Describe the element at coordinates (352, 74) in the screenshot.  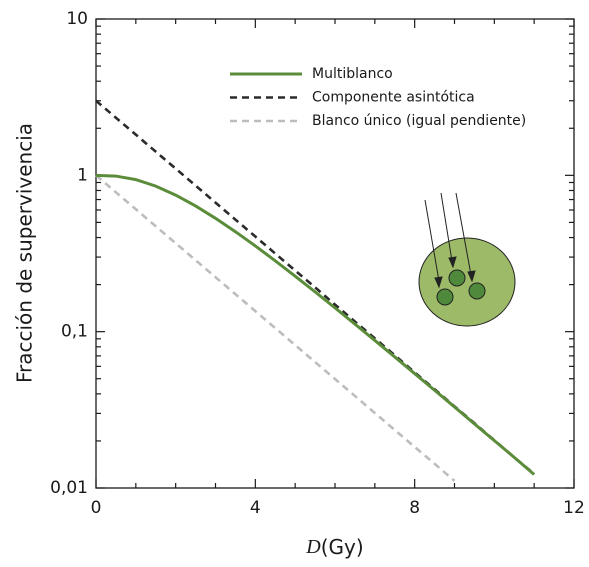
I see `legend-label: Multiblanco` at that location.